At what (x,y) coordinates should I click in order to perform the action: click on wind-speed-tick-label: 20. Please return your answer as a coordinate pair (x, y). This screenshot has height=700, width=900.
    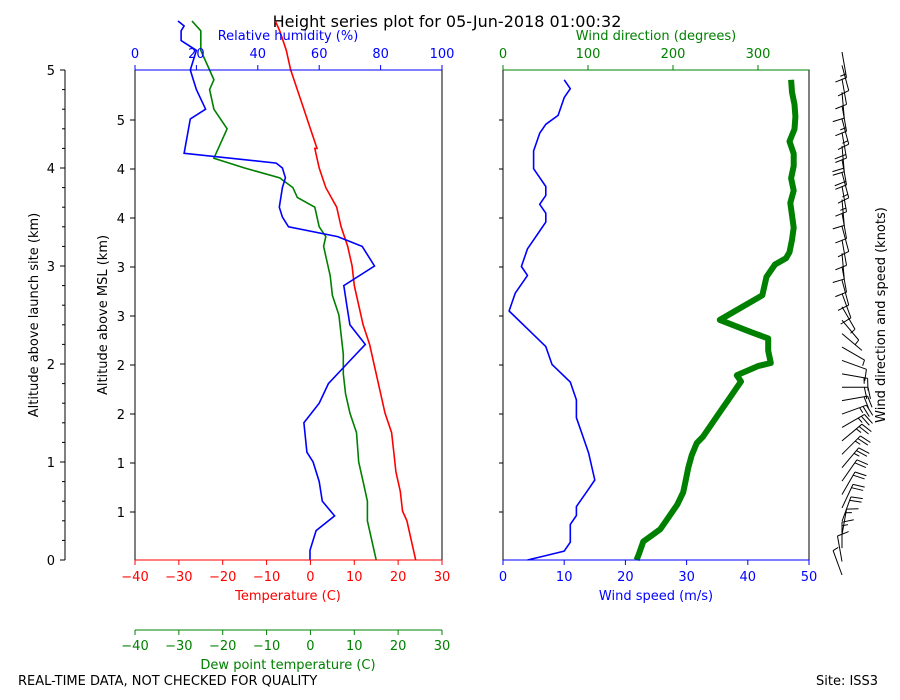
    Looking at the image, I should click on (625, 577).